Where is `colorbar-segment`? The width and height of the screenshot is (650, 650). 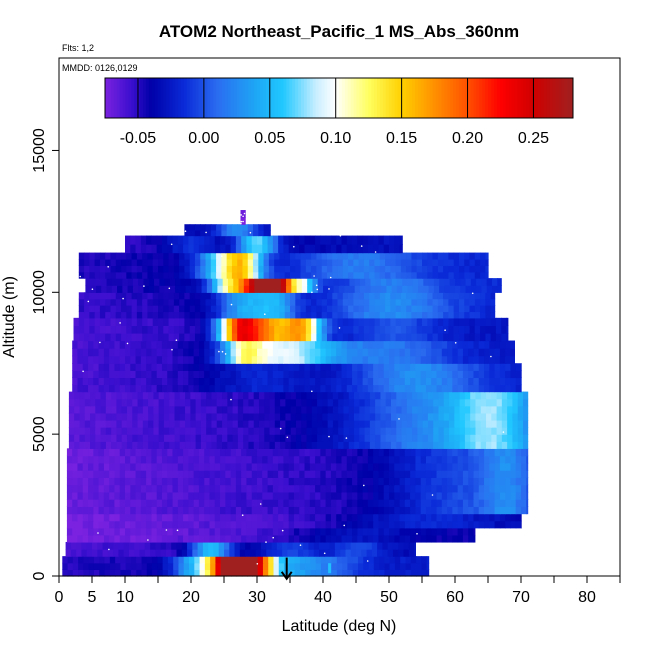 colorbar-segment is located at coordinates (428, 98).